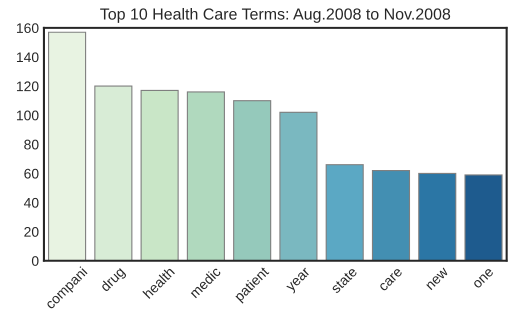  I want to click on x-tick-label: new, so click(437, 278).